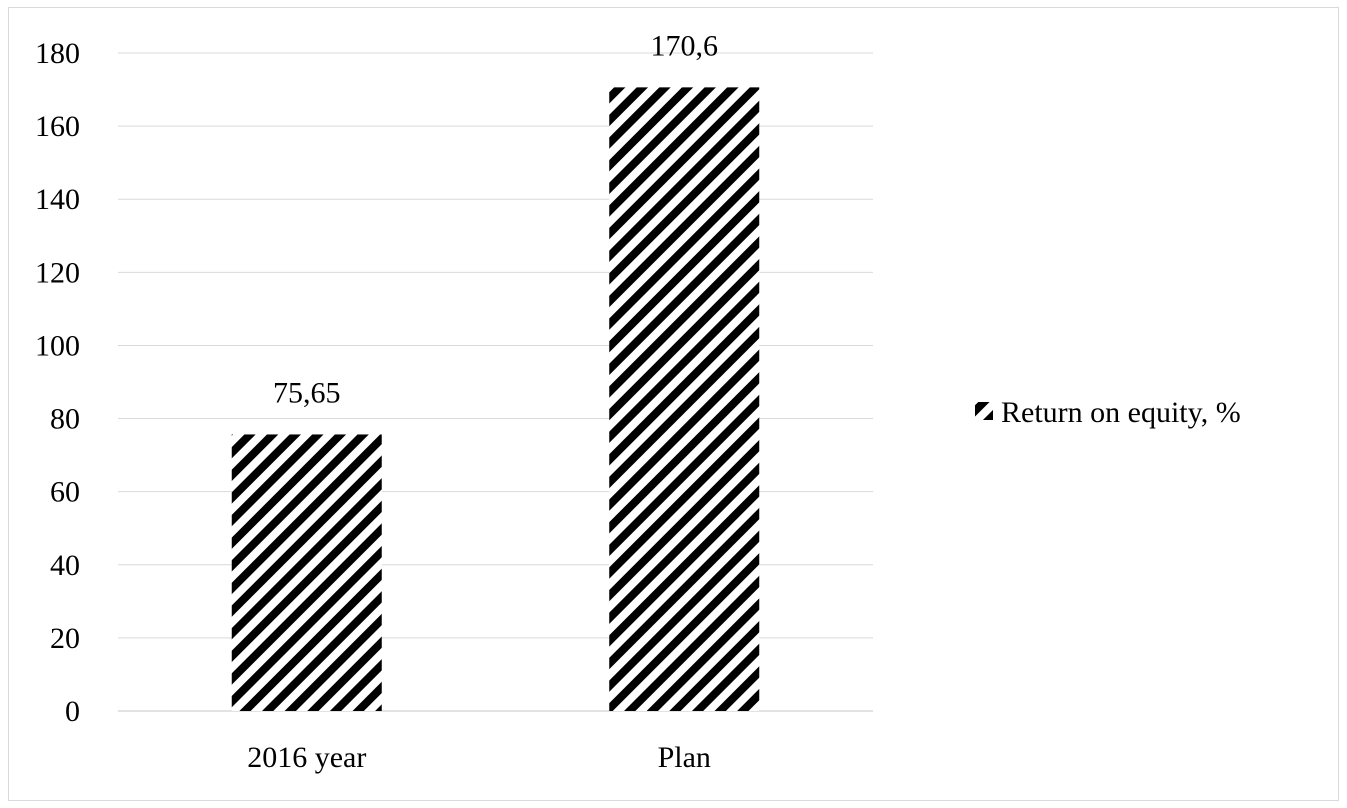 The height and width of the screenshot is (808, 1347). What do you see at coordinates (307, 392) in the screenshot?
I see `data-label-2016-year: 75,65` at bounding box center [307, 392].